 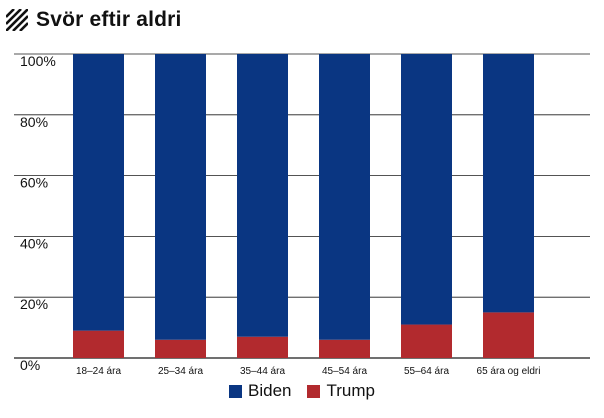 I want to click on y-tick-label: 0%, so click(x=30, y=365).